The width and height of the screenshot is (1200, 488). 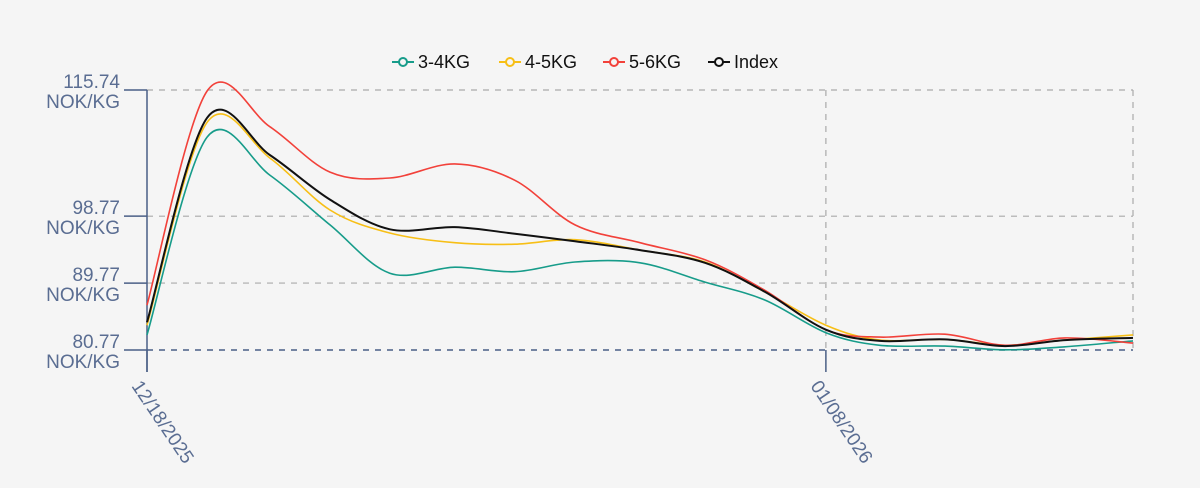 What do you see at coordinates (96, 275) in the screenshot?
I see `y-tick-label: 89.77` at bounding box center [96, 275].